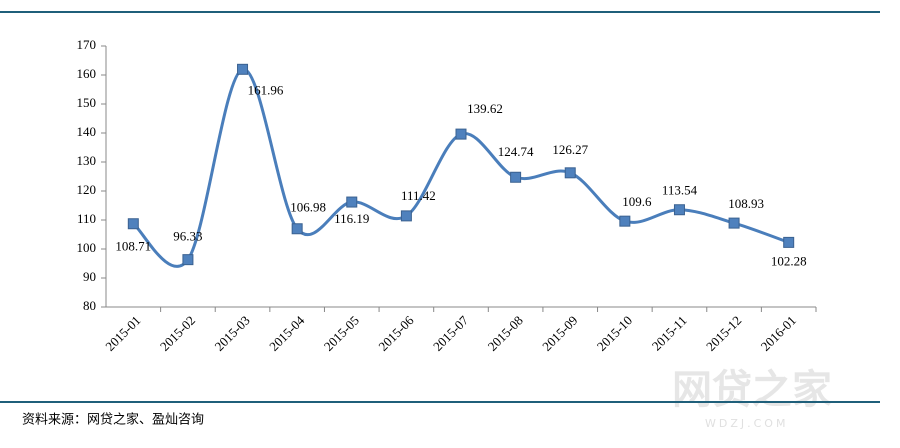 This screenshot has width=900, height=448. Describe the element at coordinates (87, 189) in the screenshot. I see `y-tick-label: 120` at that location.